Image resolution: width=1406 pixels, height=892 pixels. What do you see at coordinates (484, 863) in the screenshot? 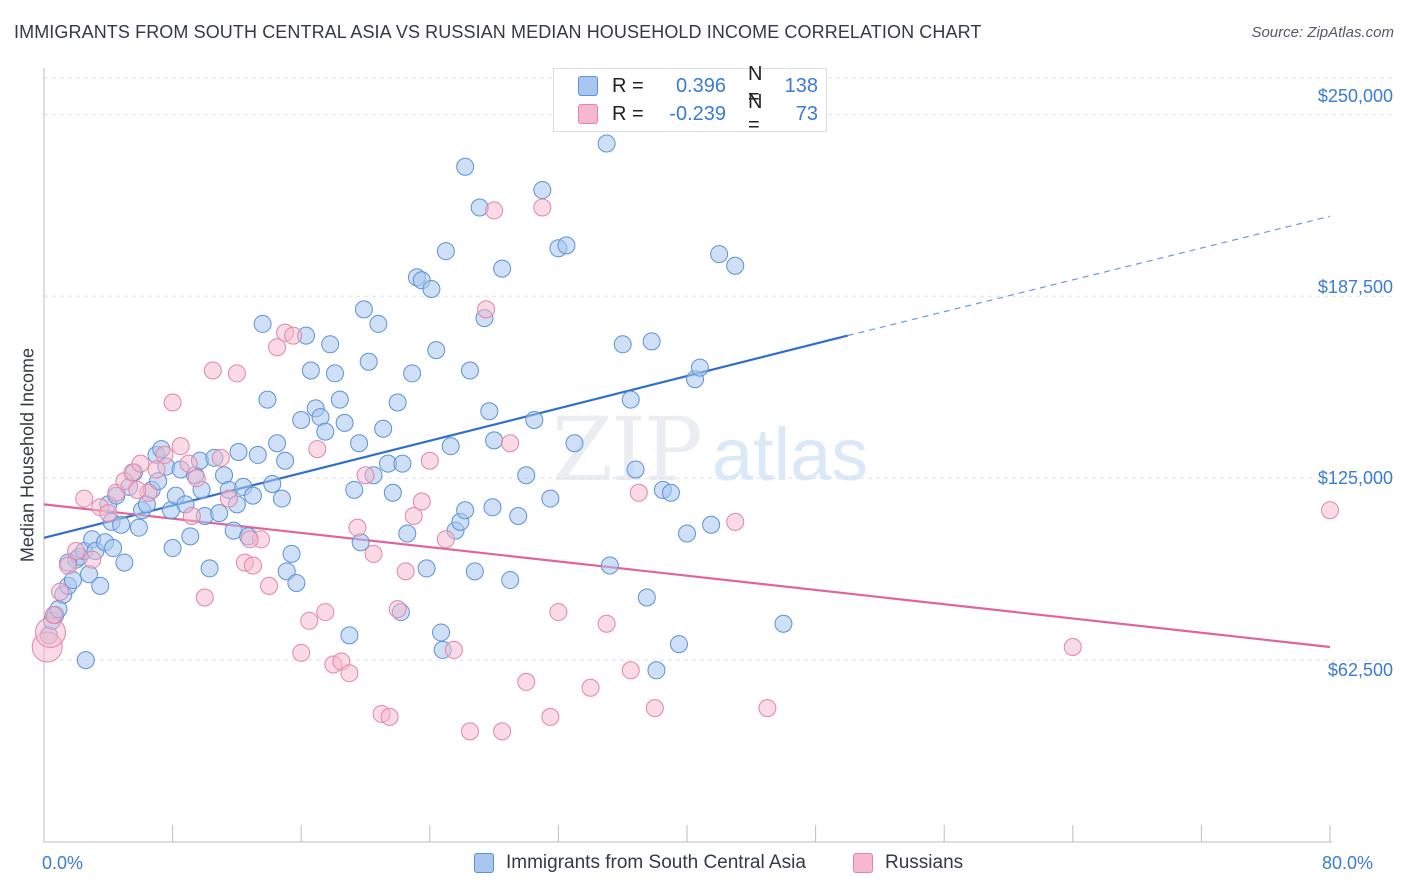
I see `bottom-legend-swatch-blue` at bounding box center [484, 863].